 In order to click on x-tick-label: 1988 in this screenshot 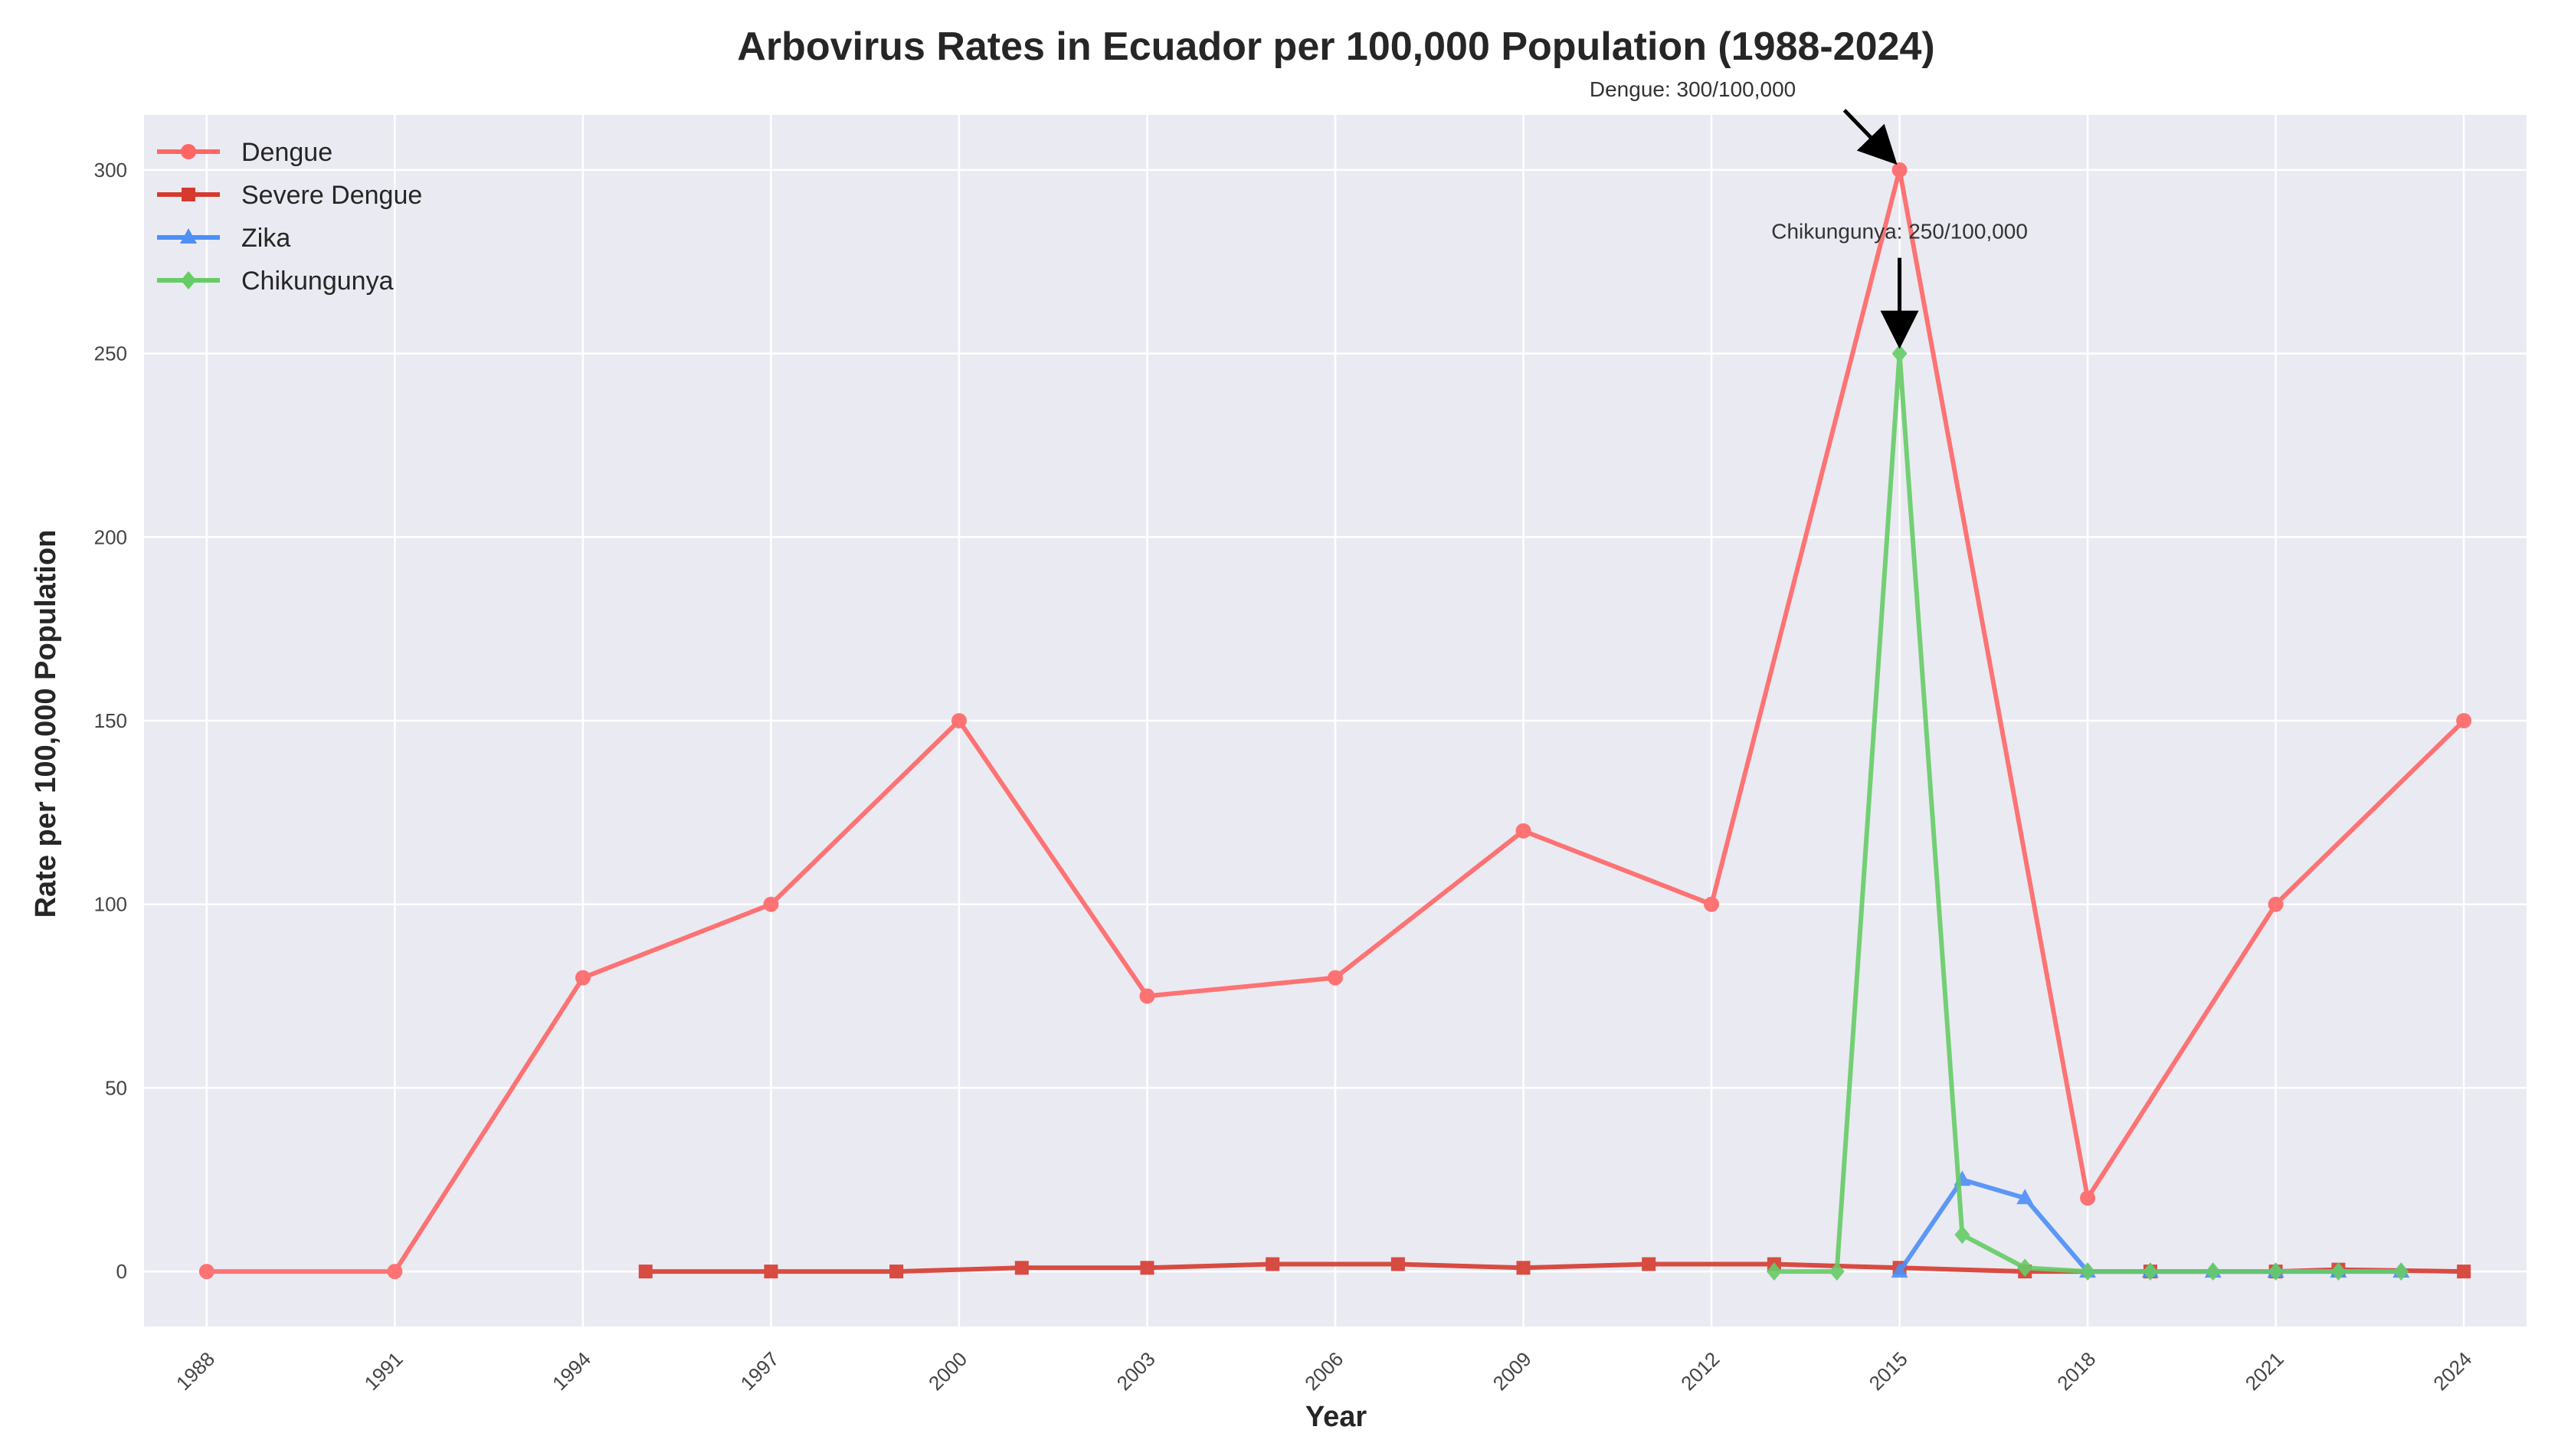, I will do `click(196, 1371)`.